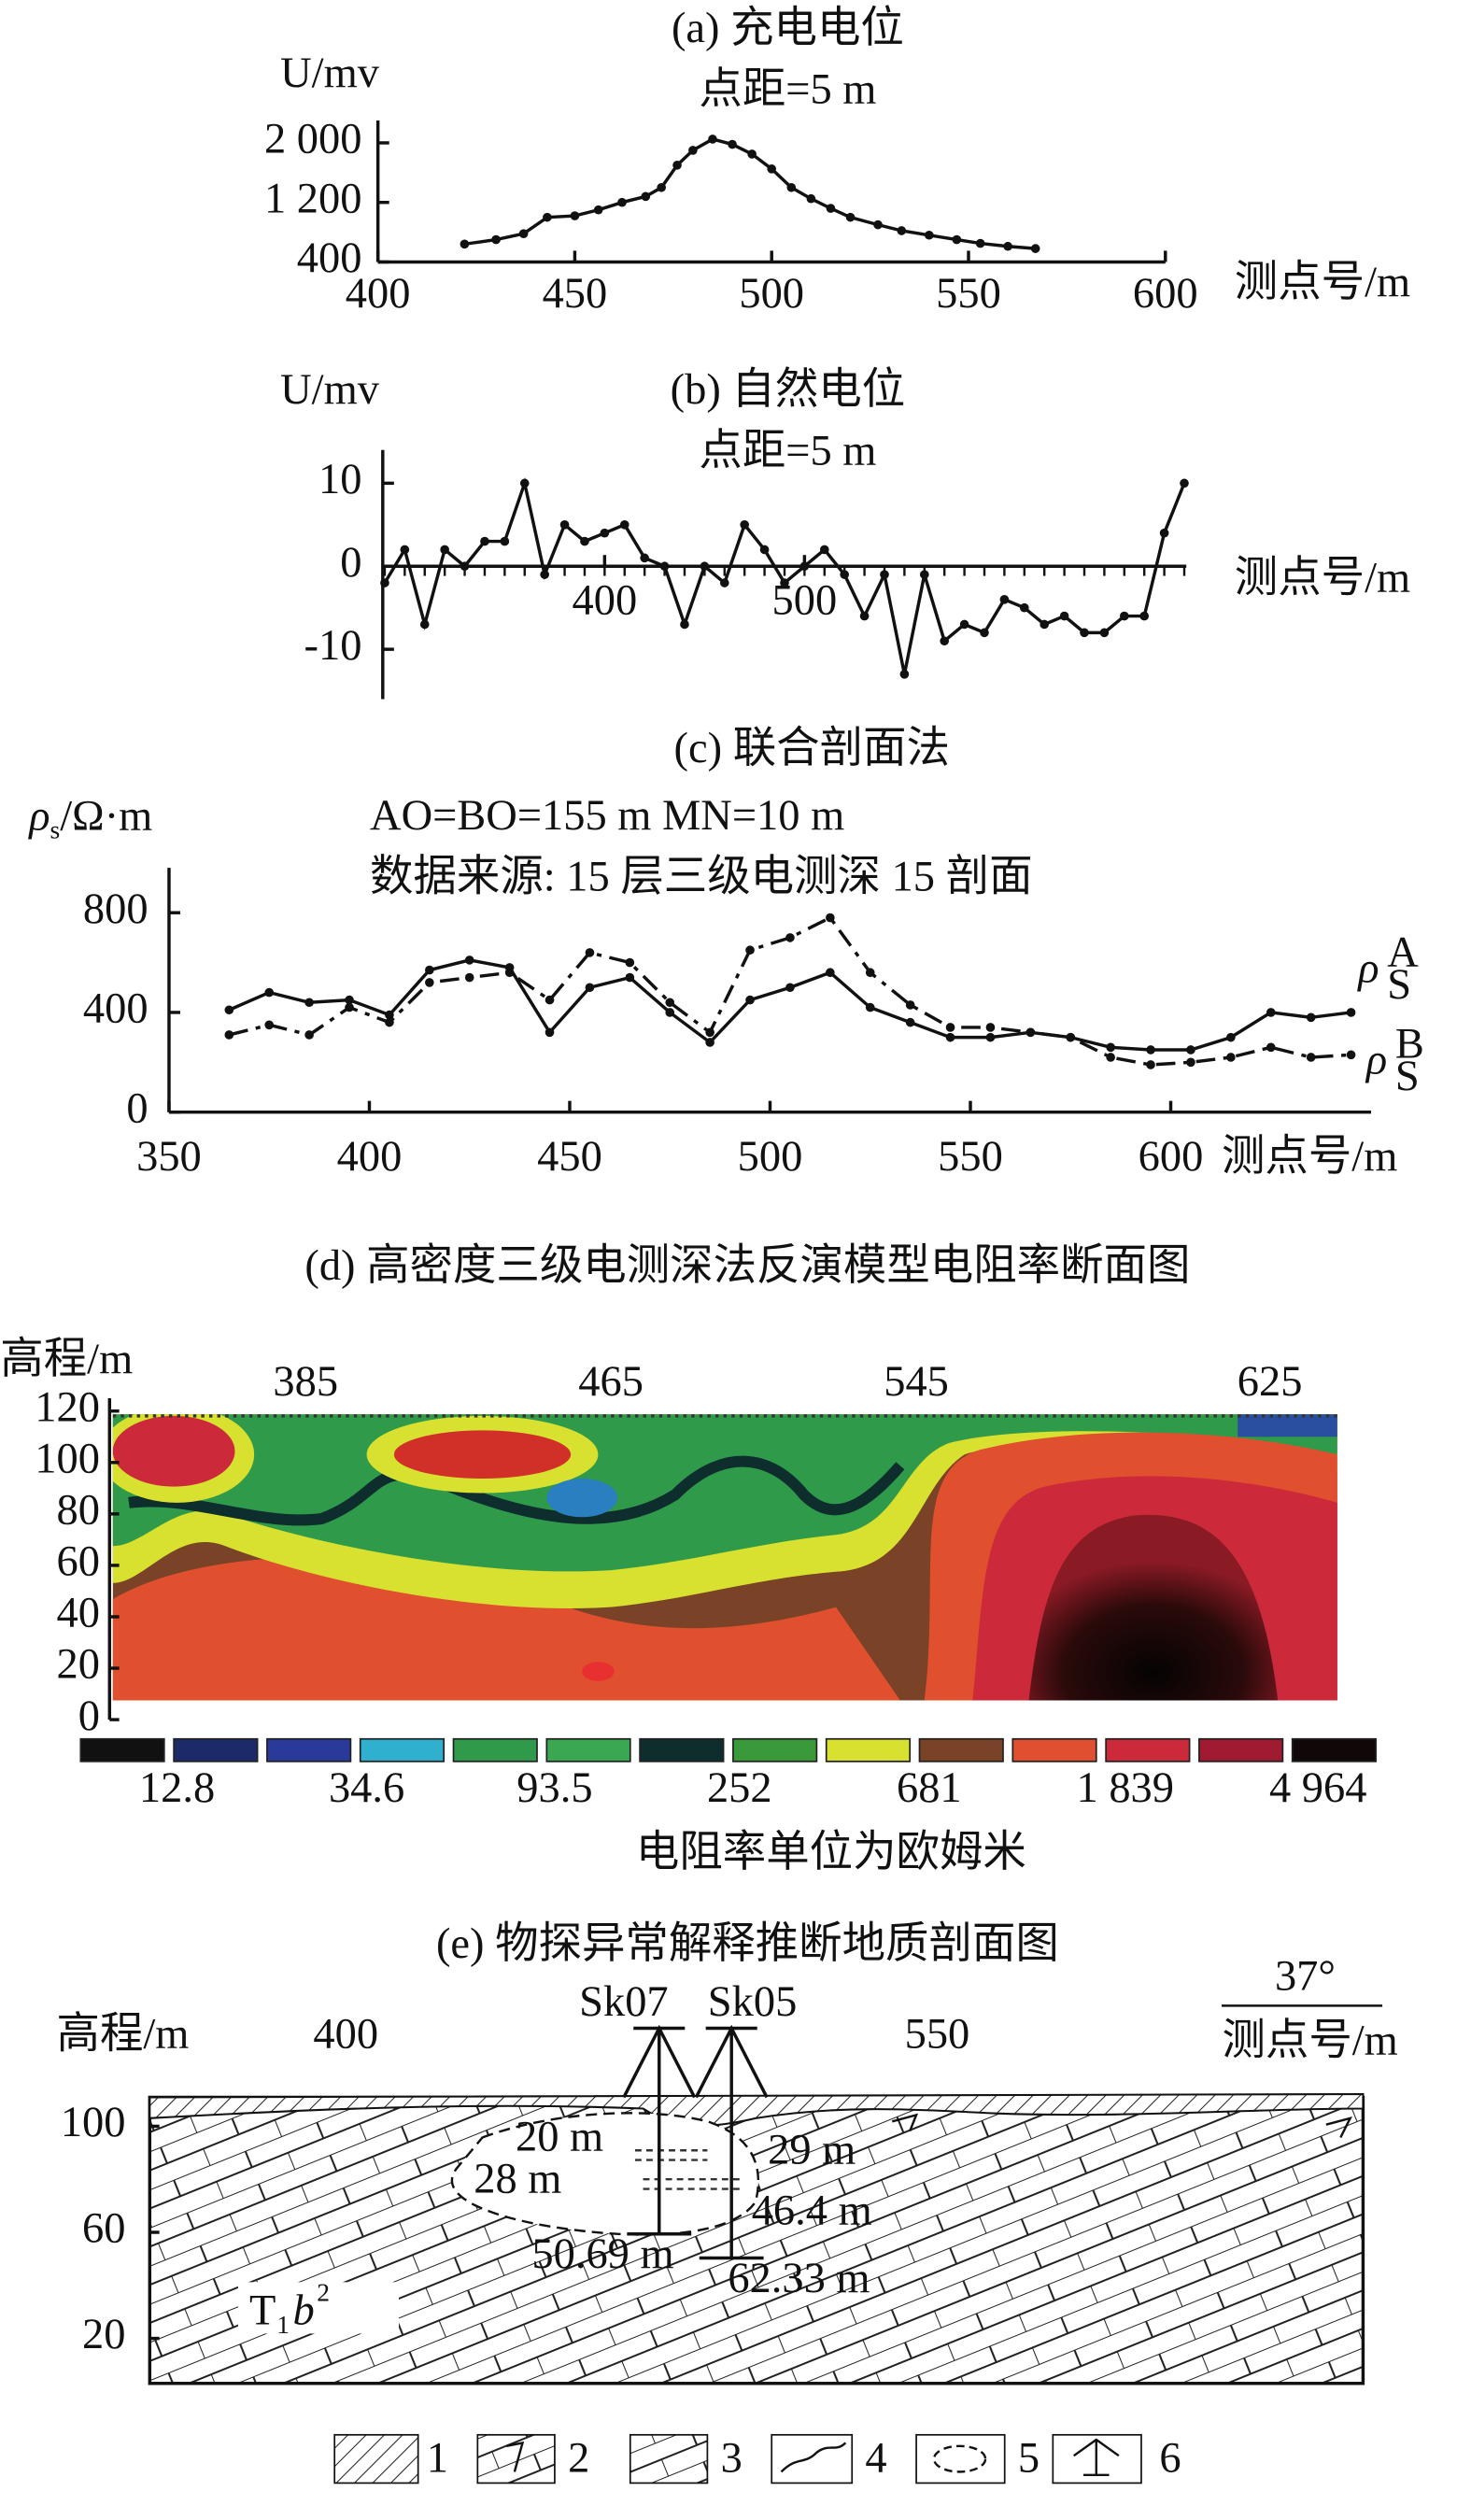 The width and height of the screenshot is (1471, 2520). Describe the element at coordinates (1305, 1977) in the screenshot. I see `angle-label: 37°` at that location.